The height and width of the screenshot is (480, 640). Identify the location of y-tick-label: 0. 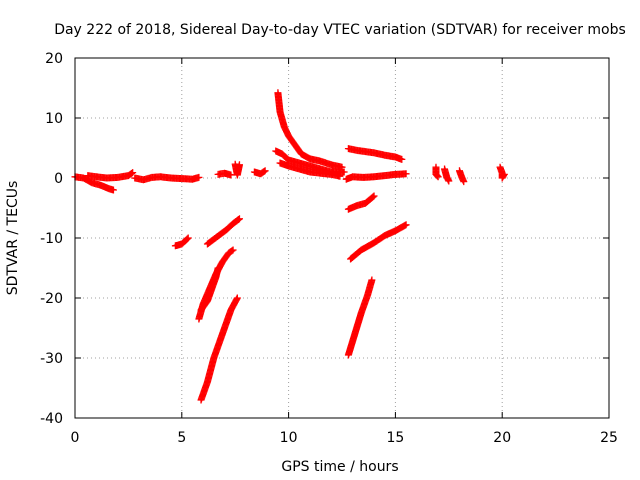
(58, 179).